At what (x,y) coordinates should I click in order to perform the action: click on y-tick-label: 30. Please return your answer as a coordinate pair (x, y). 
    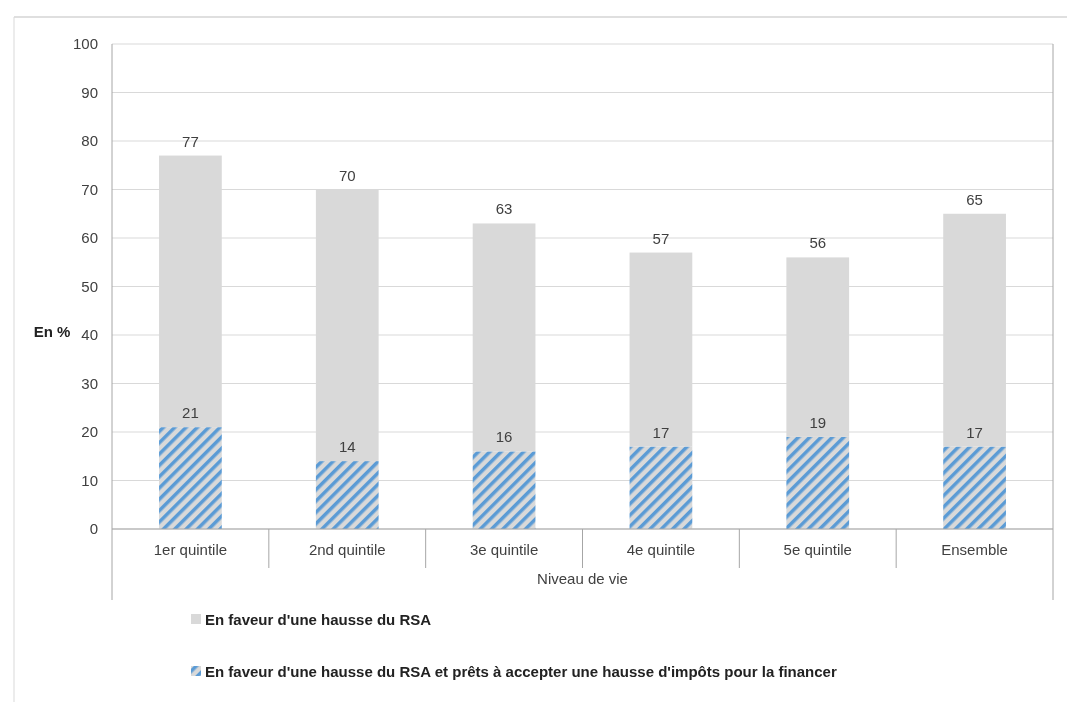
    Looking at the image, I should click on (89, 383).